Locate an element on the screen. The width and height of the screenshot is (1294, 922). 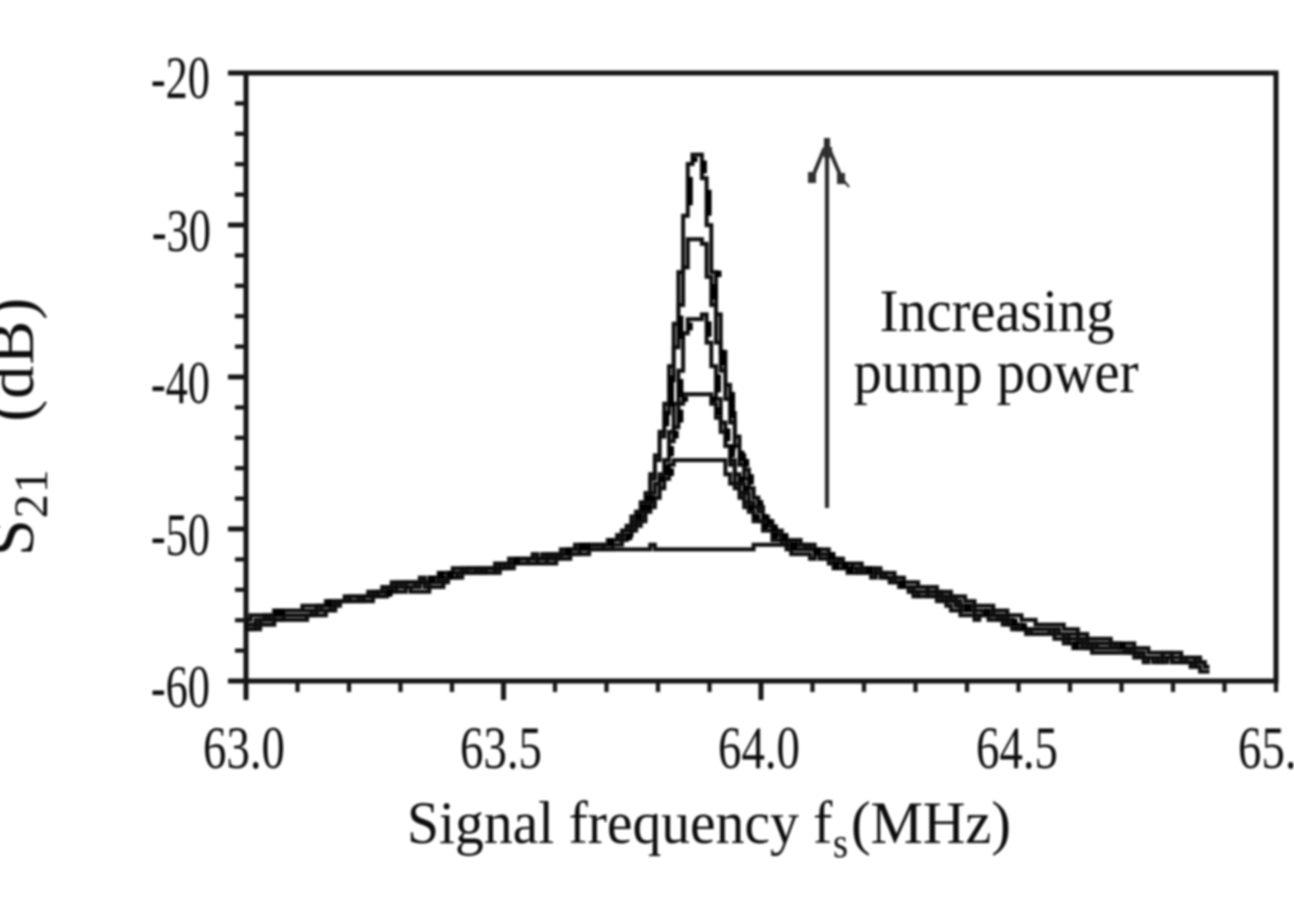
svg-text: -60 is located at coordinates (180, 688).